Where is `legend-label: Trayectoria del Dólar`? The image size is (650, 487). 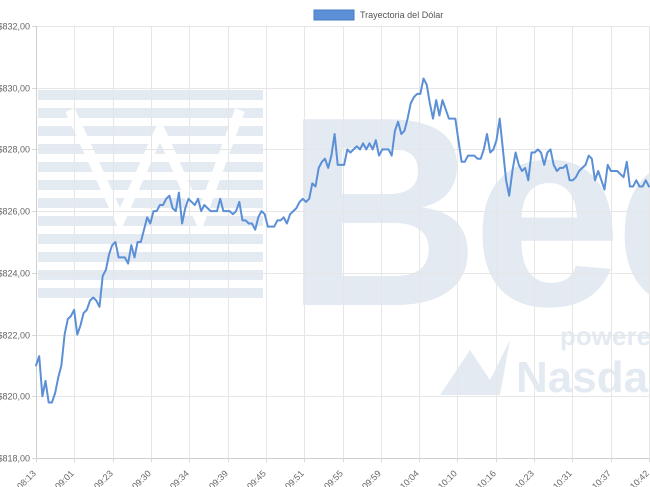
legend-label: Trayectoria del Dólar is located at coordinates (401, 15).